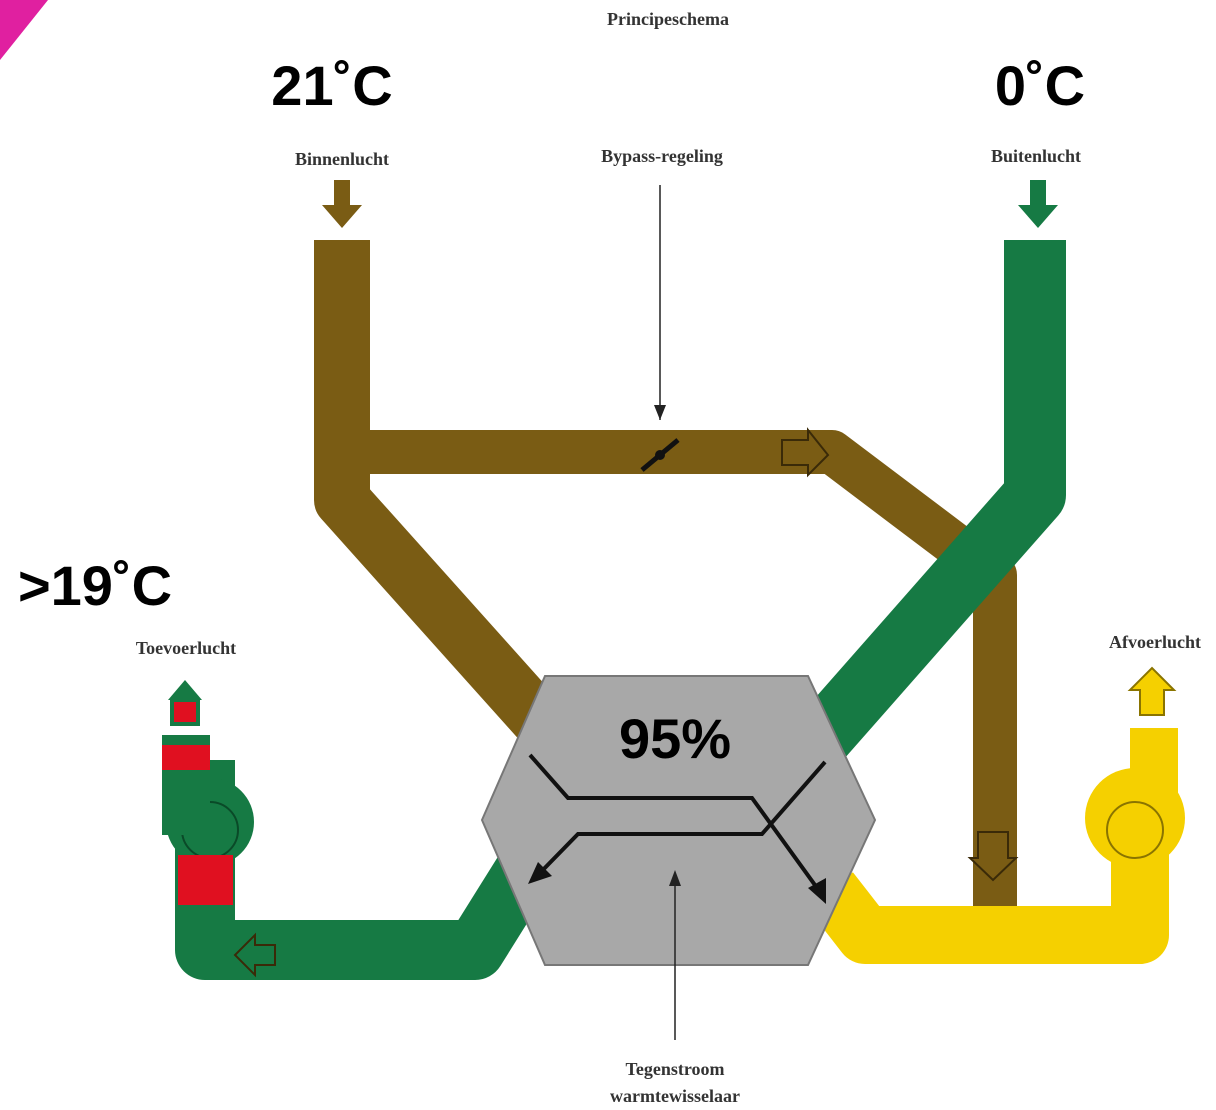  What do you see at coordinates (1135, 830) in the screenshot?
I see `fan-ring` at bounding box center [1135, 830].